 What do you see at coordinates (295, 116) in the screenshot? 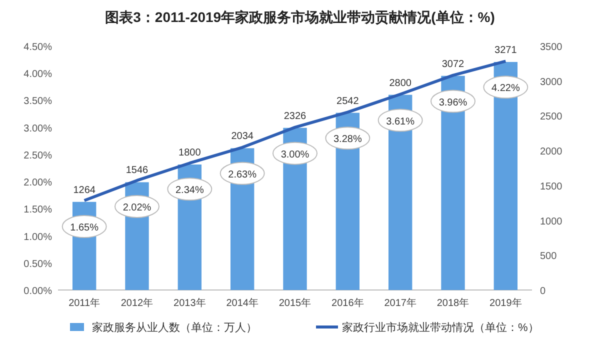
I see `data-label: 2326` at bounding box center [295, 116].